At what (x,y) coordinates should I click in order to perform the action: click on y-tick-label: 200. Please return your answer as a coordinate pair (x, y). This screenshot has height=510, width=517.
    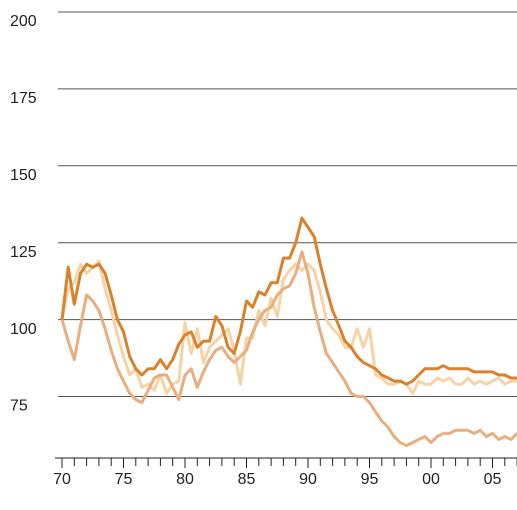
    Looking at the image, I should click on (23, 21).